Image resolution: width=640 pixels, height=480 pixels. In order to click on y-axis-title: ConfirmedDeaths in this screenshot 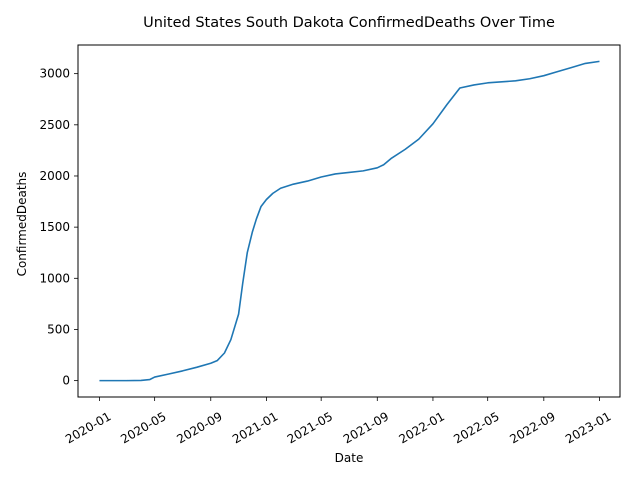, I will do `click(22, 224)`.